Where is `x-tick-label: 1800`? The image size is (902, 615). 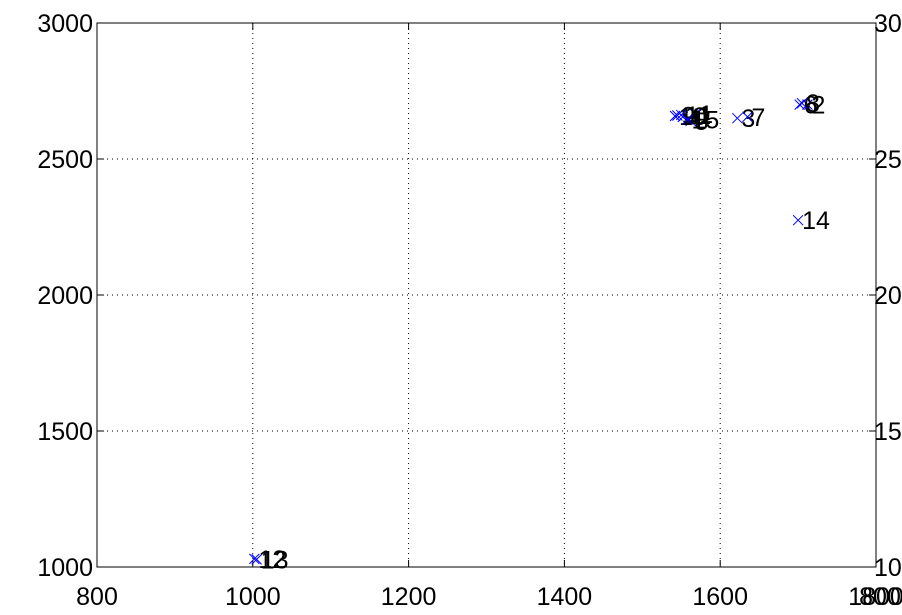
x-tick-label: 1800 is located at coordinates (875, 597).